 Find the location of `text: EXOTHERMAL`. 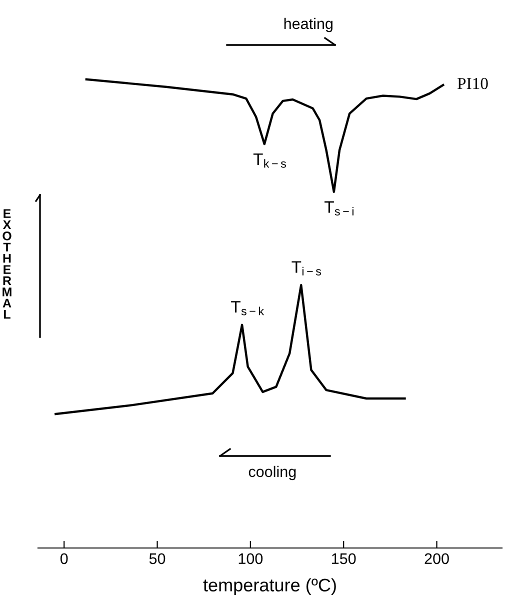

text: EXOTHERMAL is located at coordinates (7, 264).